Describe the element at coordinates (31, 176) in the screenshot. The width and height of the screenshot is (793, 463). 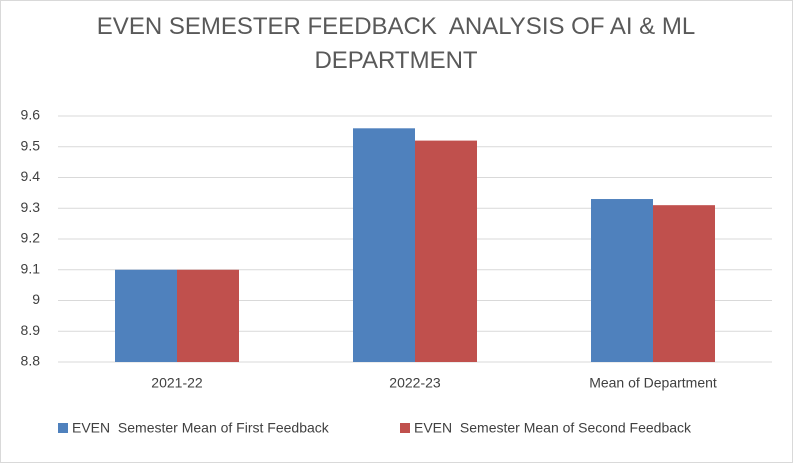
I see `y-tick-label: 9.4` at that location.